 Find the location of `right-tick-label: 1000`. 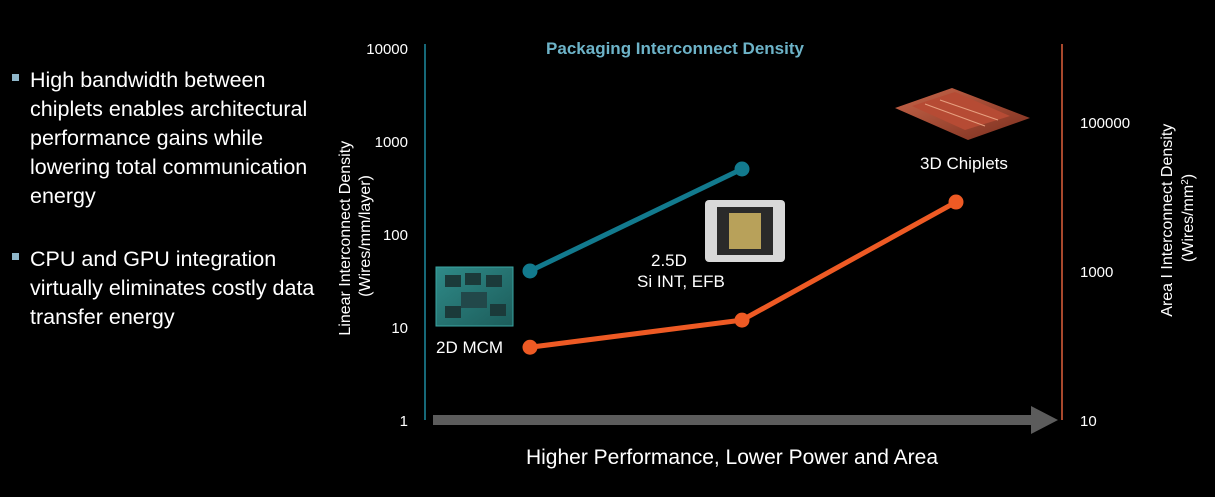

right-tick-label: 1000 is located at coordinates (1096, 272).